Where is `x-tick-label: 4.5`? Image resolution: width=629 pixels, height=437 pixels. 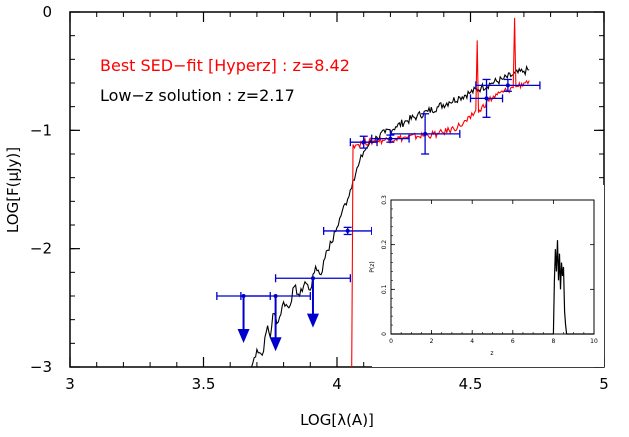
x-tick-label: 4.5 is located at coordinates (471, 384).